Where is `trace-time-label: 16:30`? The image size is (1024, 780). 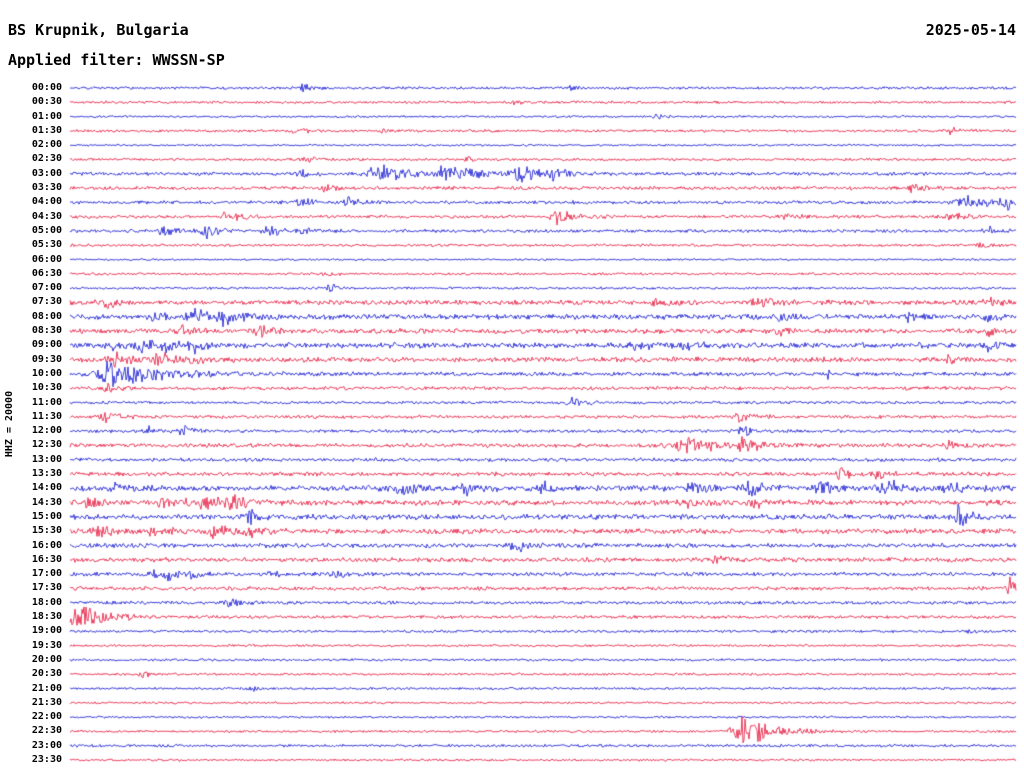 trace-time-label: 16:30 is located at coordinates (46, 559).